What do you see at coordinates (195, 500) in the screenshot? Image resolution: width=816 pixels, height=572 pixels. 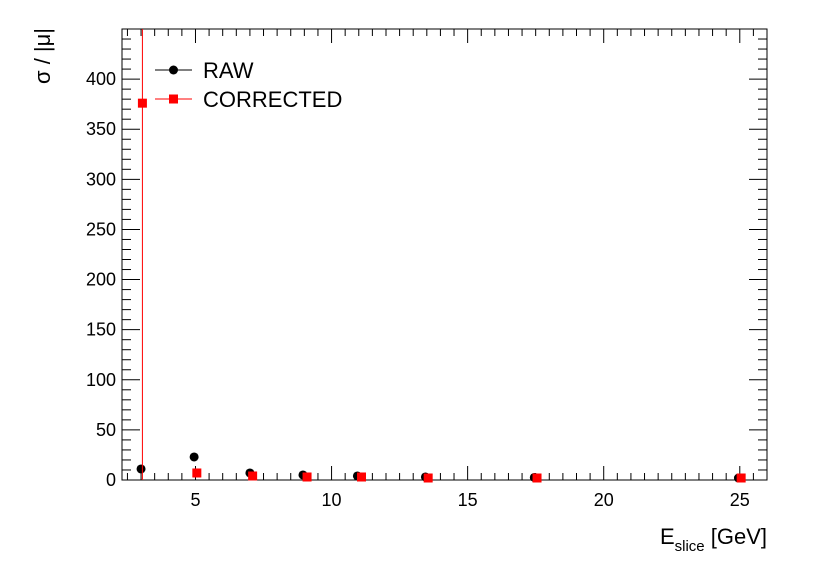 I see `x-tick-label: 5` at bounding box center [195, 500].